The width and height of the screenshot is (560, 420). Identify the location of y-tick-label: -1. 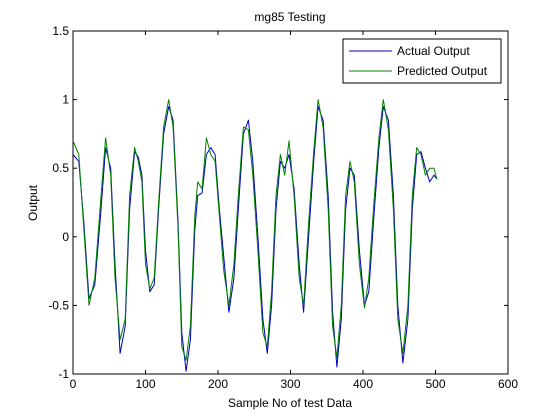
(63, 374).